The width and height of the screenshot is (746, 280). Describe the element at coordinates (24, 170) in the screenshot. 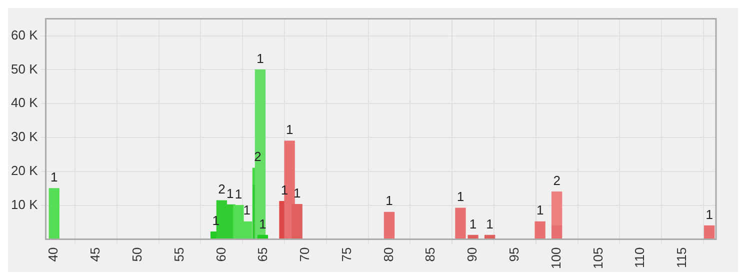

I see `y-tick-label: 20 K` at that location.